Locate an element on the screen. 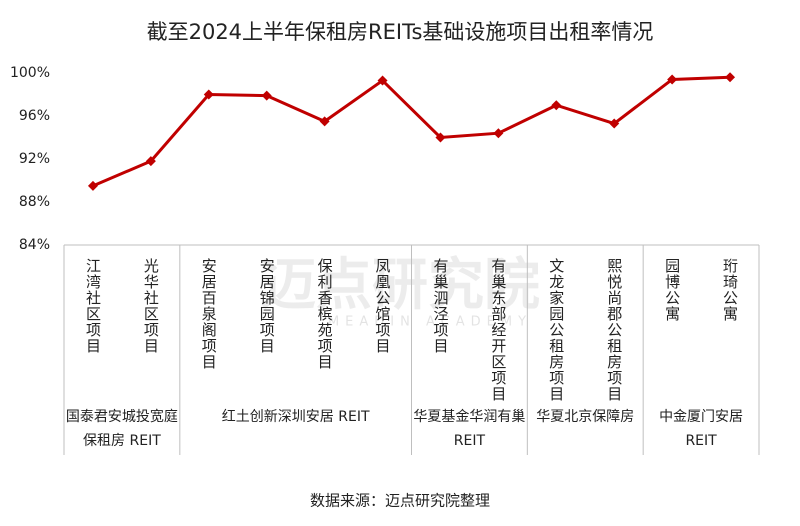 The width and height of the screenshot is (800, 526). y-tick-label: 84% is located at coordinates (34, 245).